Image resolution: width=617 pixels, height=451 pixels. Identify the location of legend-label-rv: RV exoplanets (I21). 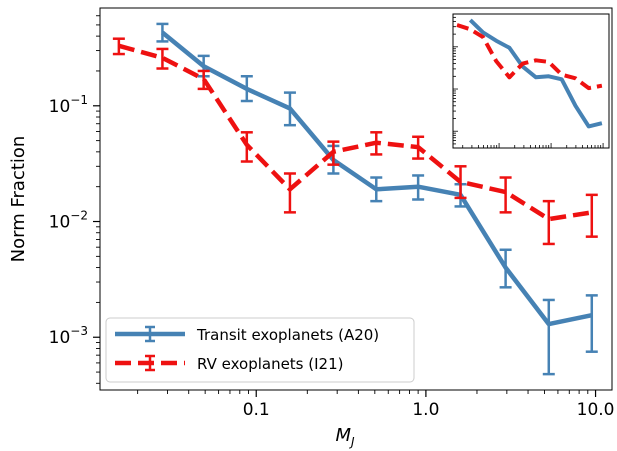
(270, 364).